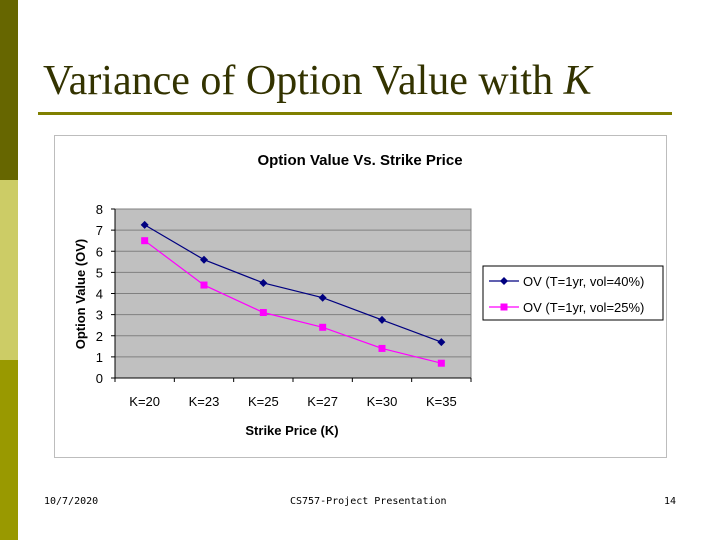 This screenshot has height=540, width=720. Describe the element at coordinates (382, 401) in the screenshot. I see `x-tick-label: K=30` at that location.